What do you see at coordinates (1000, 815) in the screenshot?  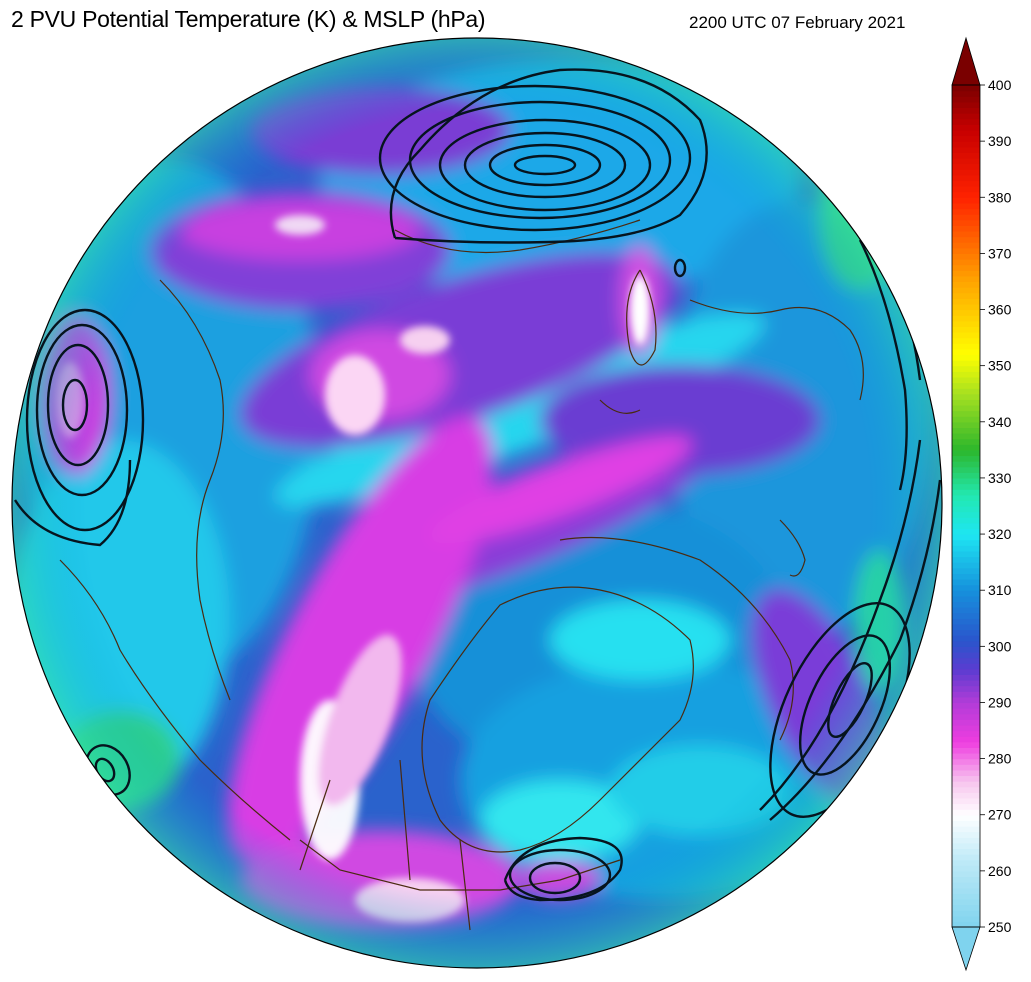 I see `colorbar-tick-label: 270` at bounding box center [1000, 815].